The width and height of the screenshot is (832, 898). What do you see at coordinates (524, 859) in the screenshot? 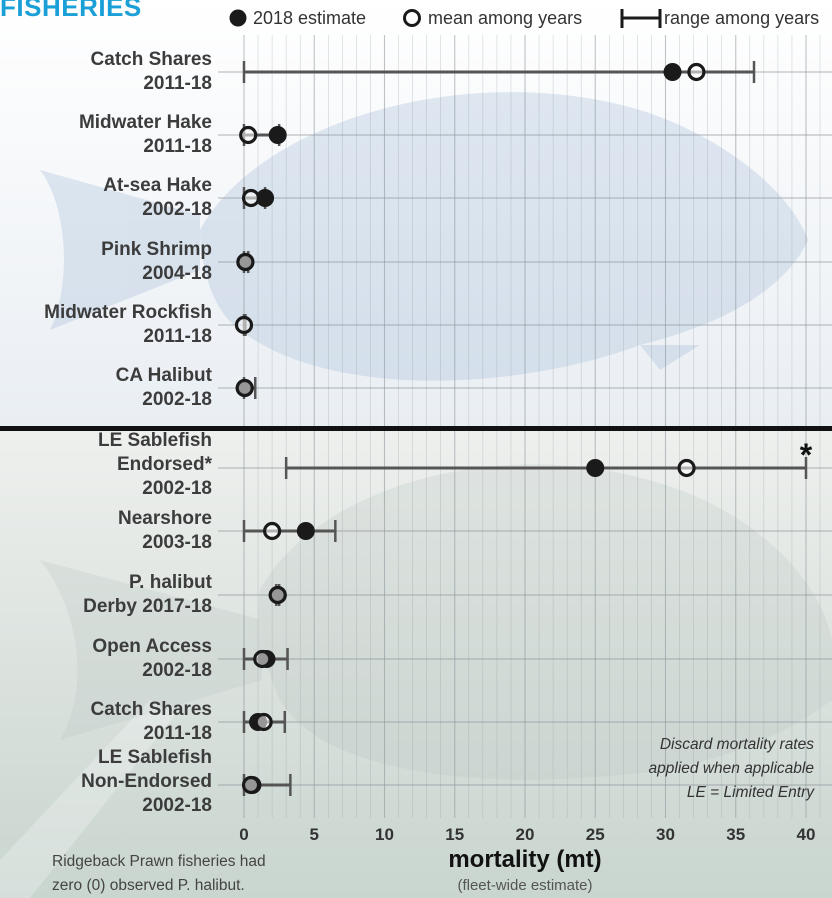
I see `x-axis-title: mortality (mt)` at bounding box center [524, 859].